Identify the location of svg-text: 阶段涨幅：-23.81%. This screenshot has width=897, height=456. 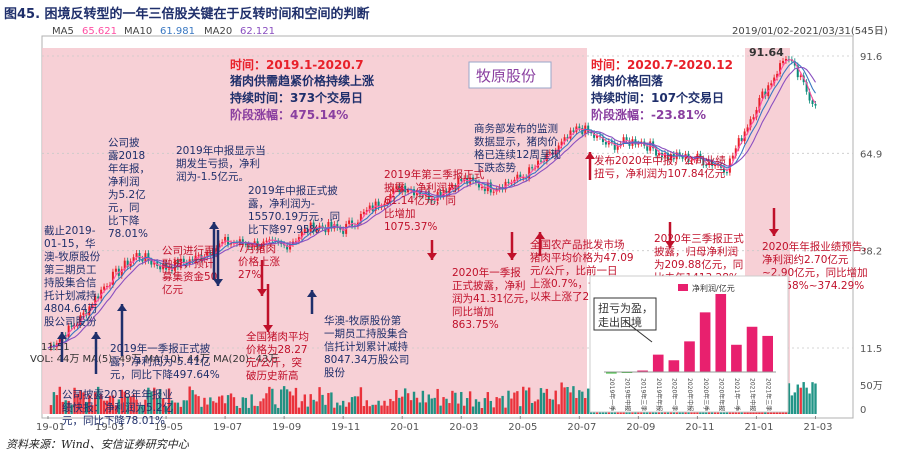
(648, 114).